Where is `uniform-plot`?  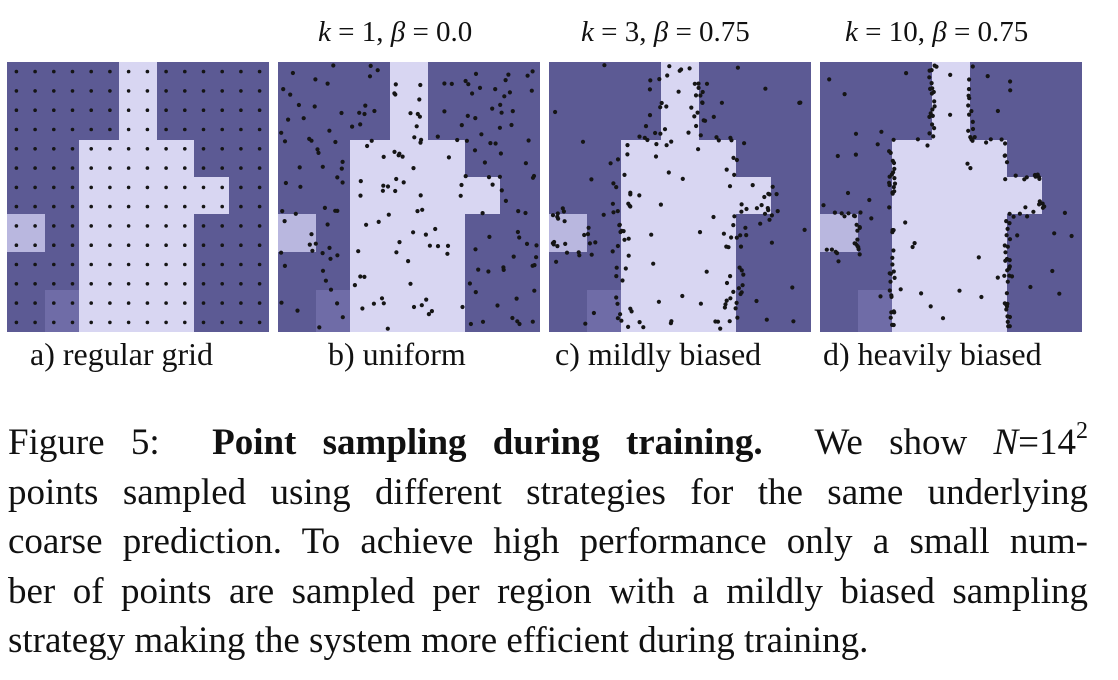
uniform-plot is located at coordinates (409, 197).